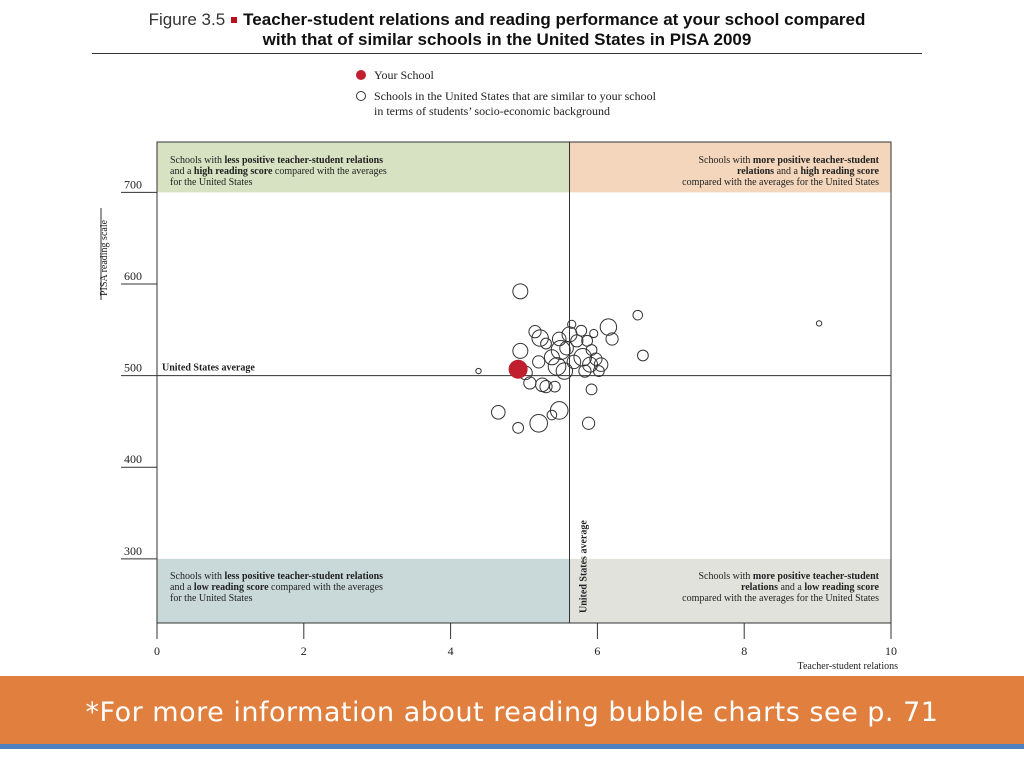 This screenshot has width=1024, height=768. What do you see at coordinates (234, 19) in the screenshot?
I see `title-bullet-icon` at bounding box center [234, 19].